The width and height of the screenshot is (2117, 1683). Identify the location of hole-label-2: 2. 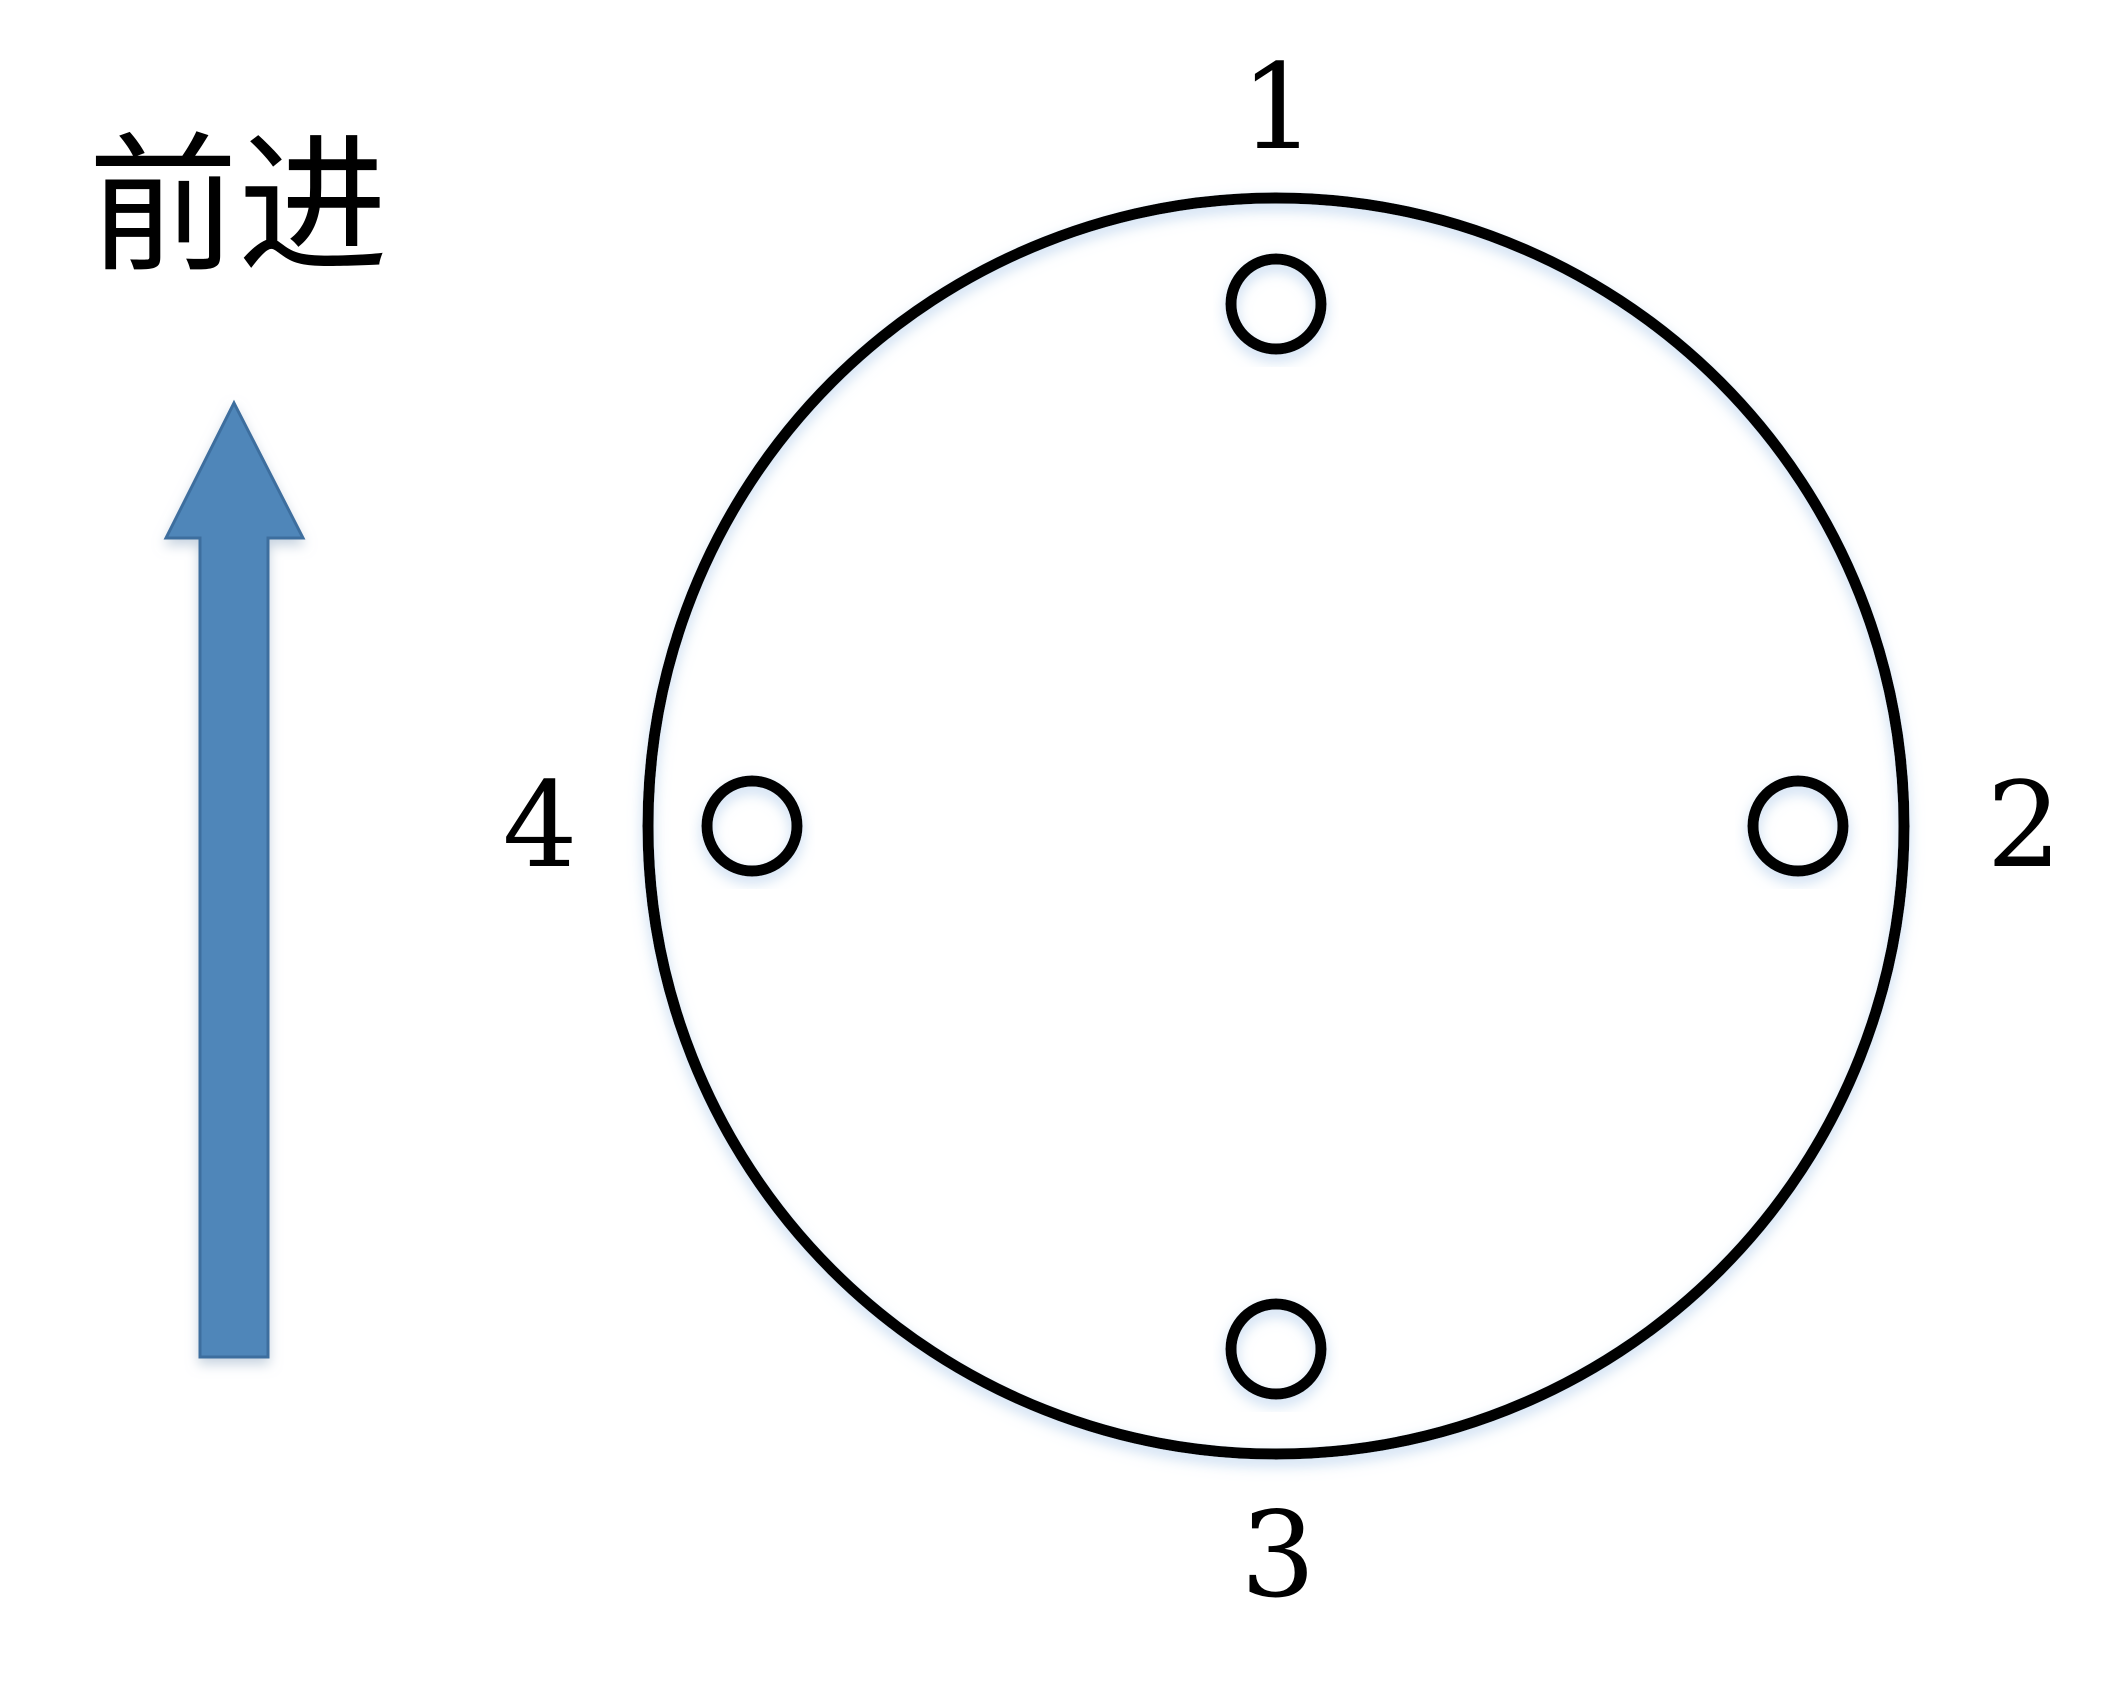
(2023, 825).